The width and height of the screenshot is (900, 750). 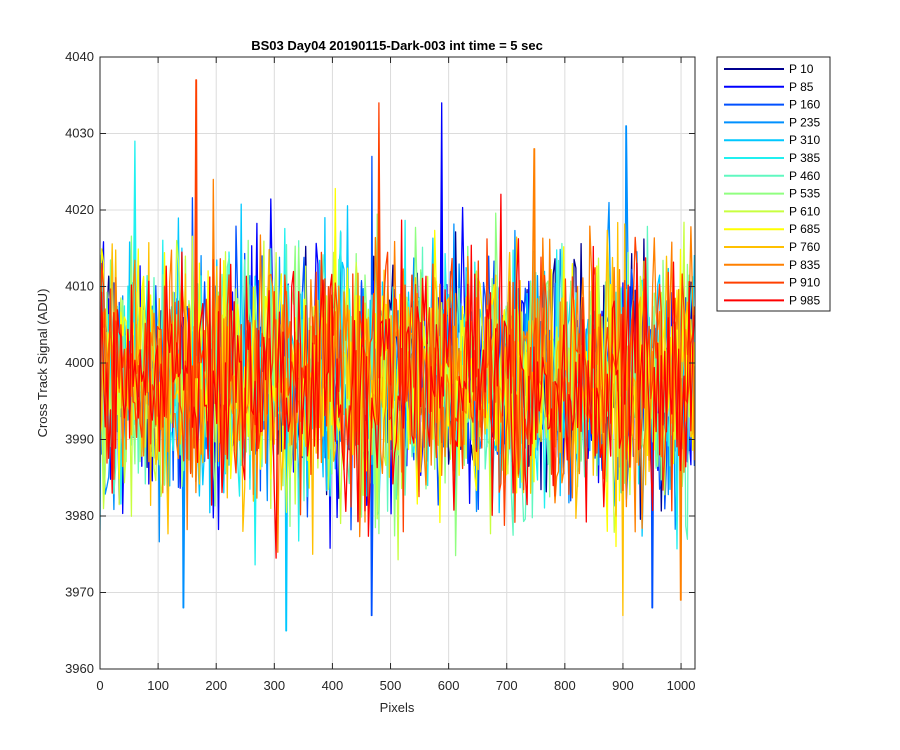 What do you see at coordinates (804, 229) in the screenshot?
I see `legend-entry: P 685` at bounding box center [804, 229].